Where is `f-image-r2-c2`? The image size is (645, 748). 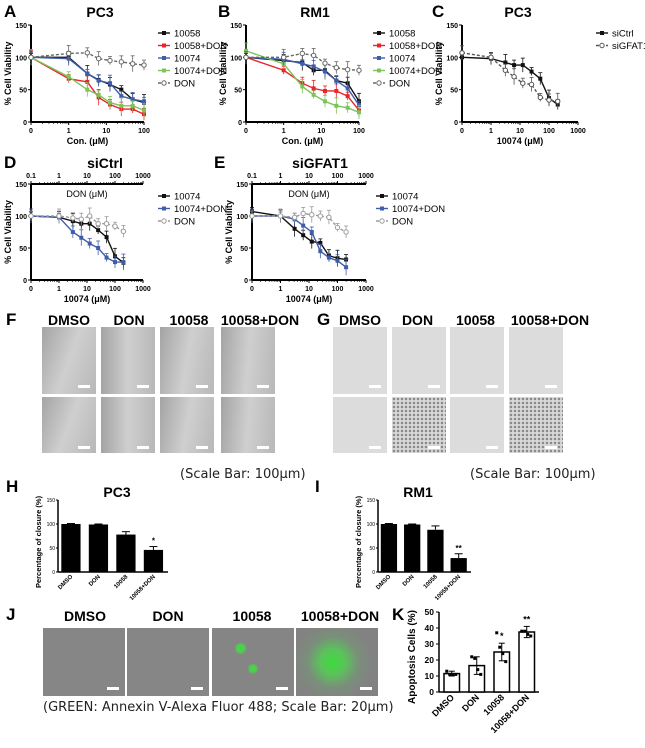
f-image-r2-c2 is located at coordinates (128, 425).